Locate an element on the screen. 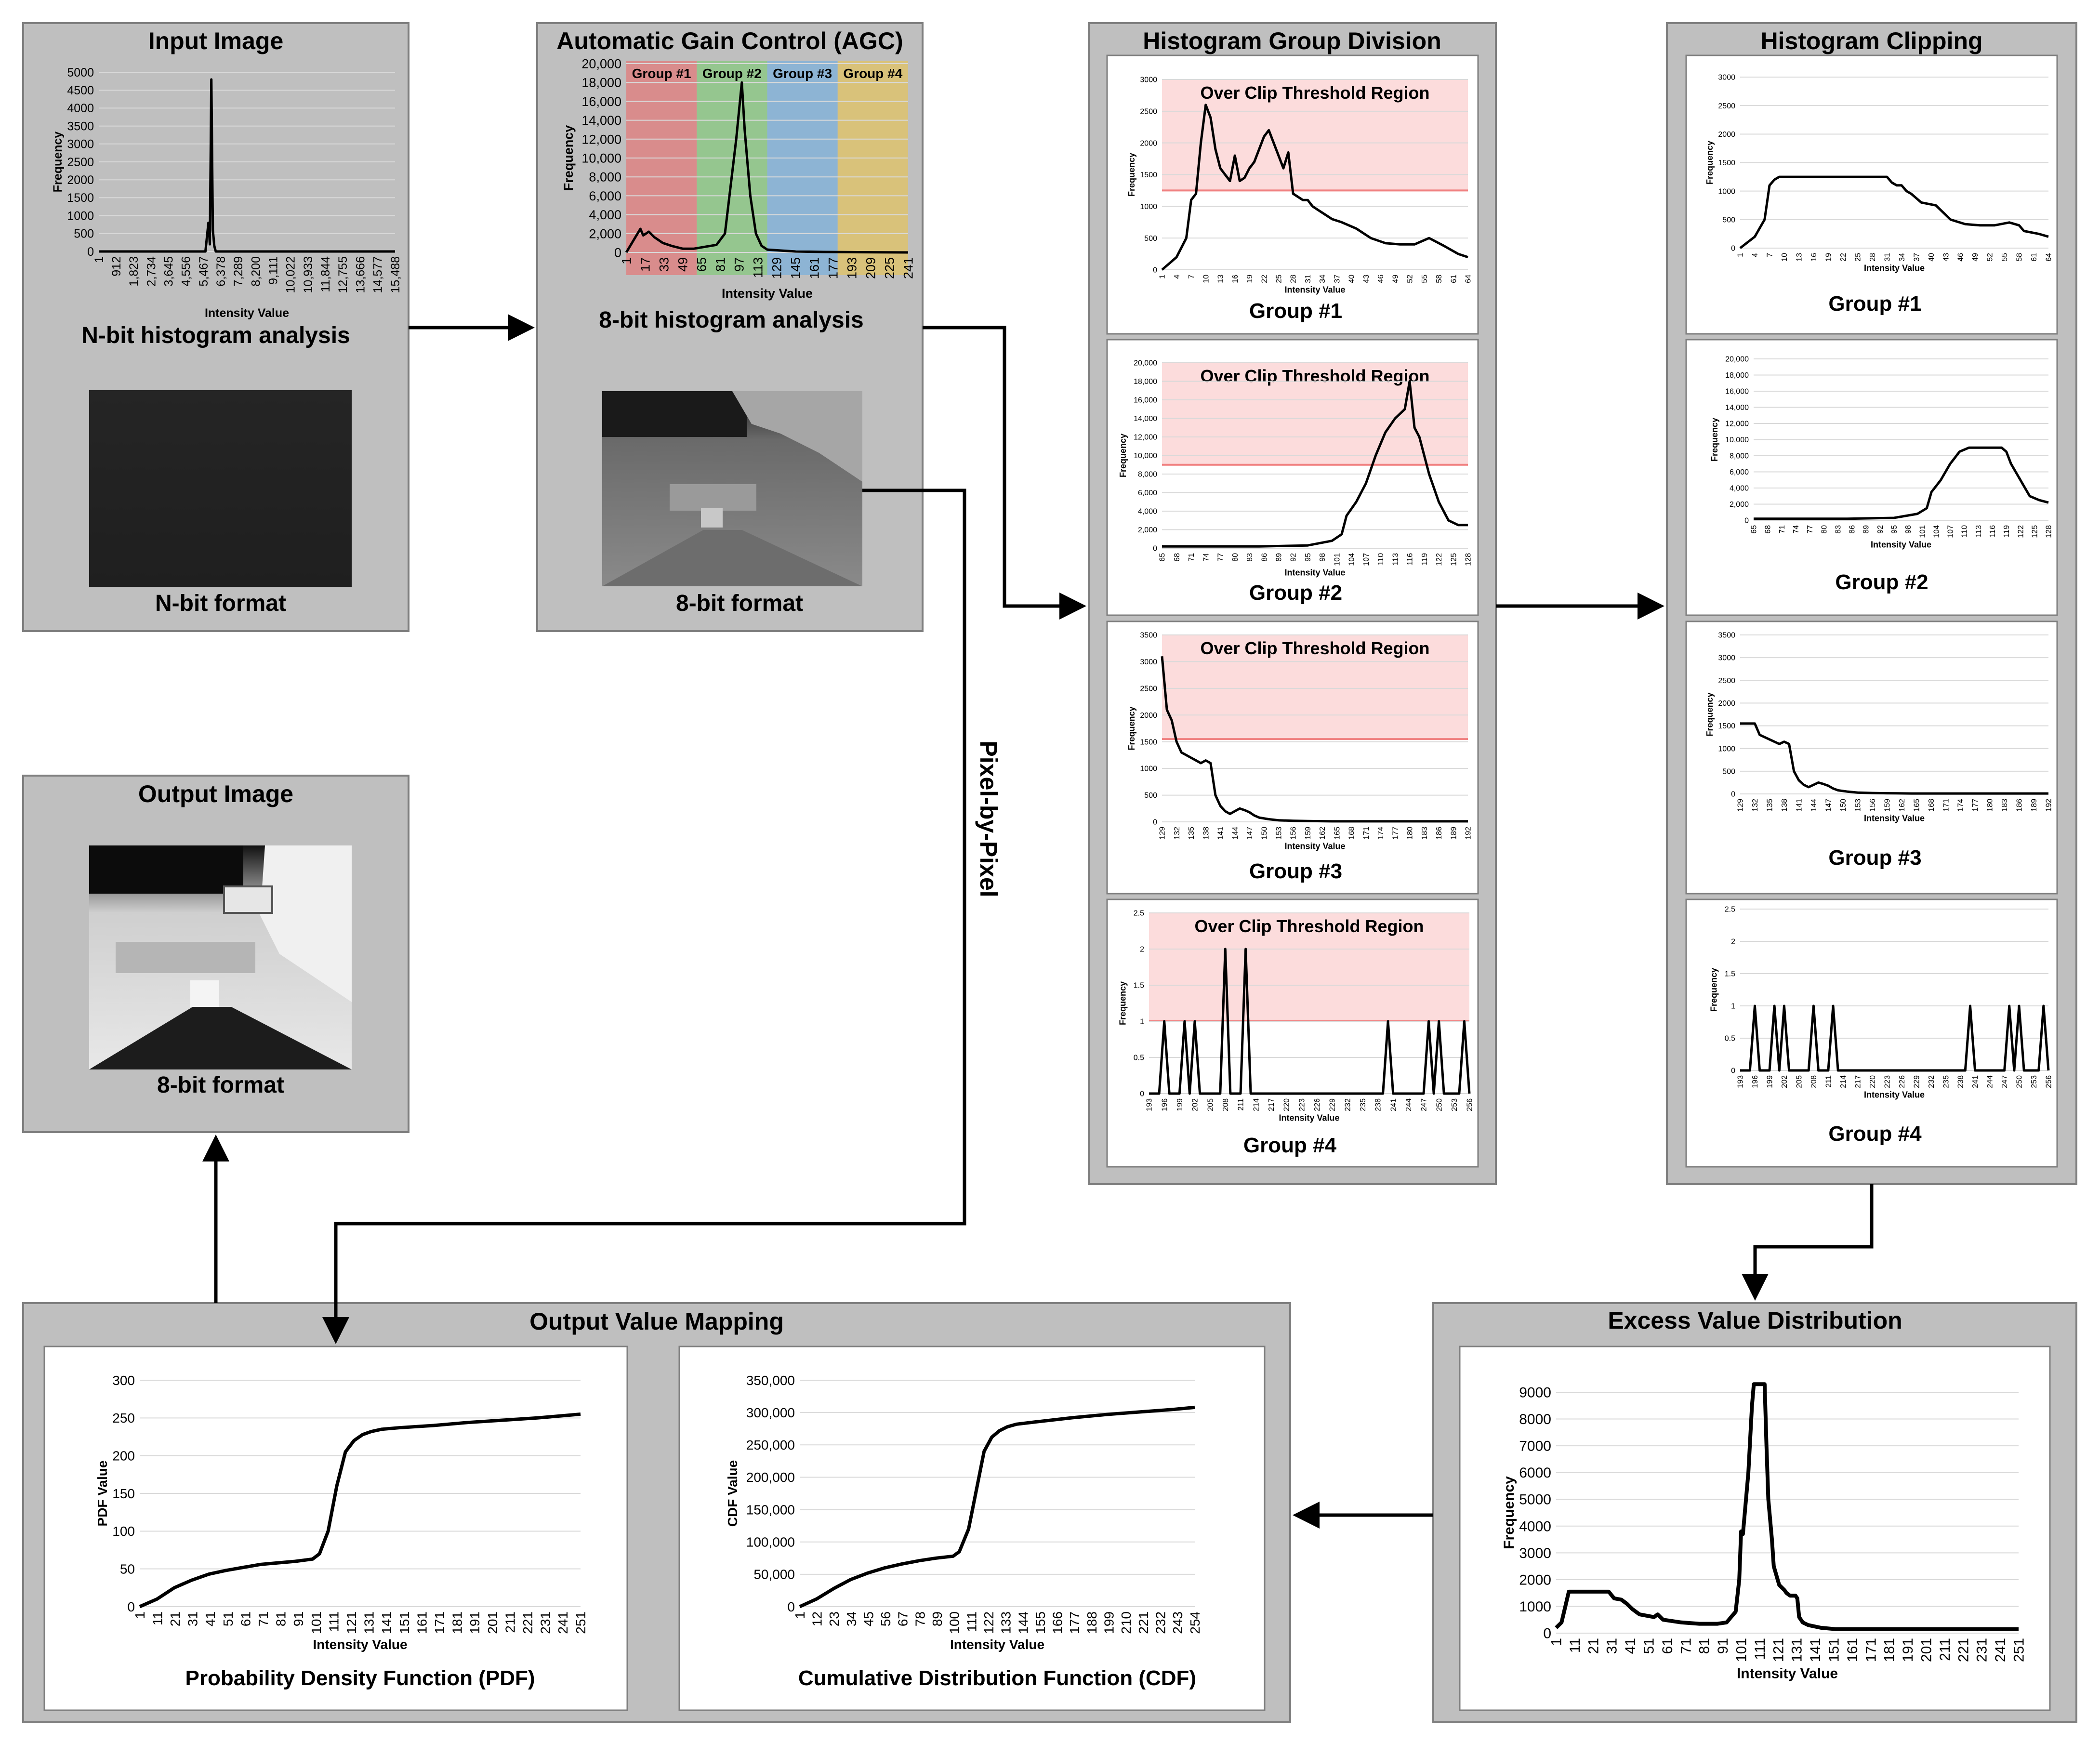 This screenshot has height=1742, width=2100. x-tick-label: 214 is located at coordinates (1843, 1082).